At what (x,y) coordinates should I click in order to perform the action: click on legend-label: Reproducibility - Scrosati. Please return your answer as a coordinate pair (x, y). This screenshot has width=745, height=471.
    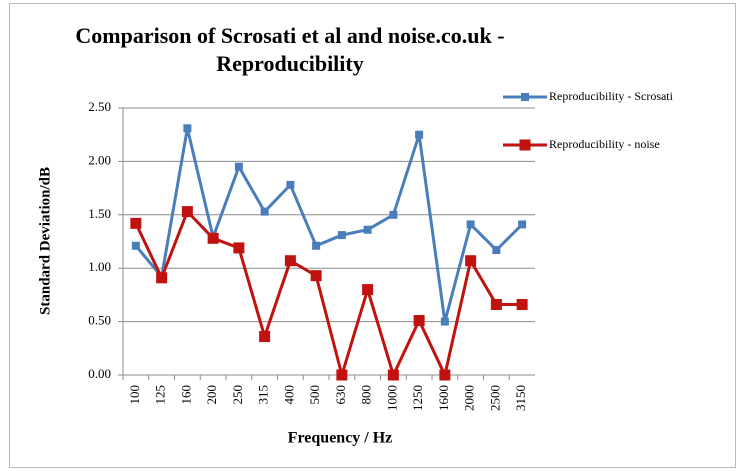
    Looking at the image, I should click on (611, 96).